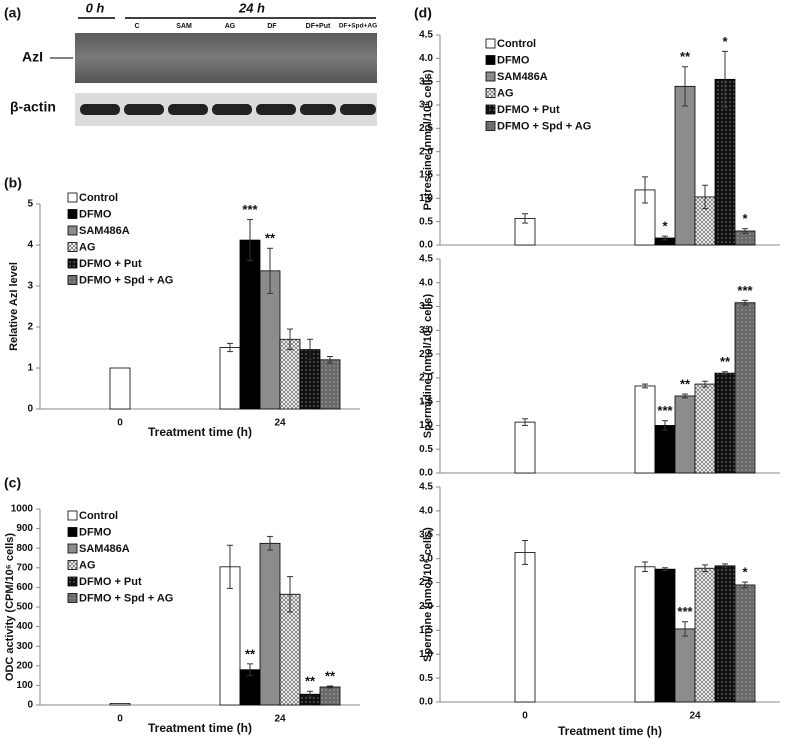 The height and width of the screenshot is (738, 787). I want to click on y-tick-label: 600, so click(24, 587).